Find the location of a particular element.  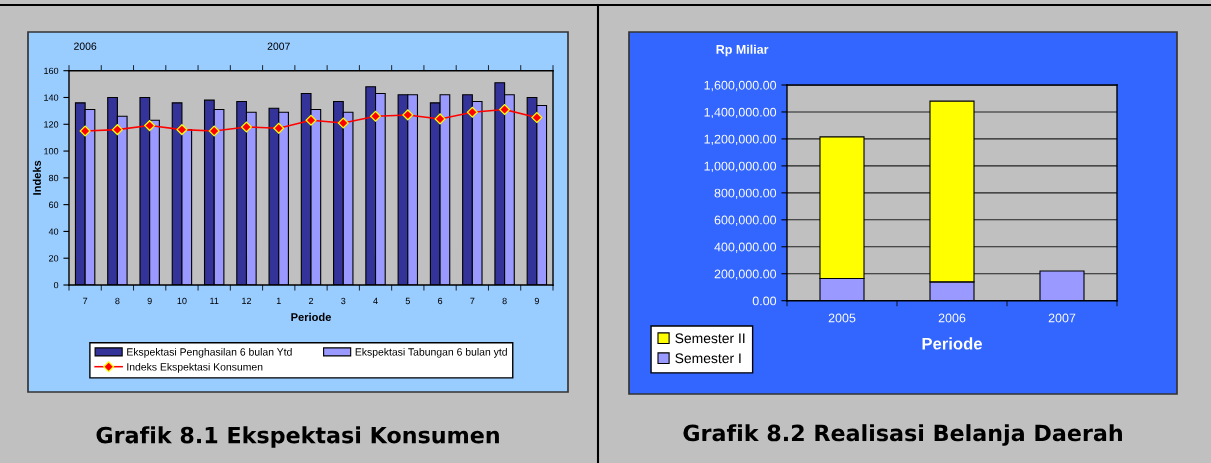

y-tick-label: 400,000.00 is located at coordinates (745, 247).